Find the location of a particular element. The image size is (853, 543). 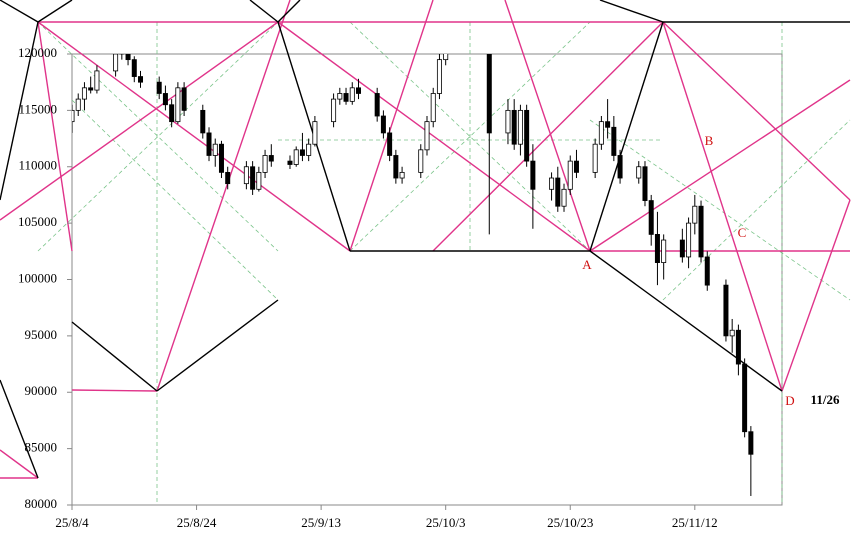

y-tick-label: 80000 is located at coordinates (41, 503).